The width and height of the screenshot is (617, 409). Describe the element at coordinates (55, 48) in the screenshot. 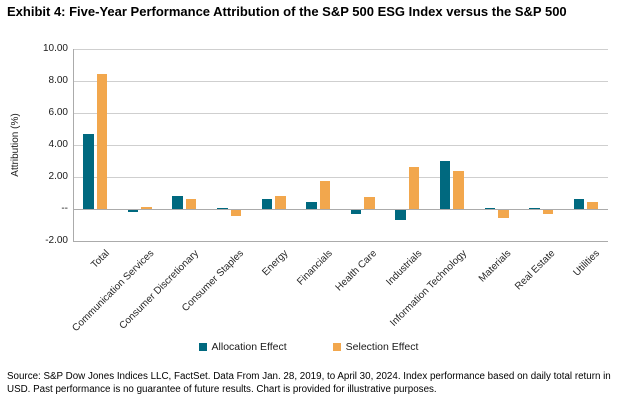

I see `y-tick-label: 10.00` at that location.